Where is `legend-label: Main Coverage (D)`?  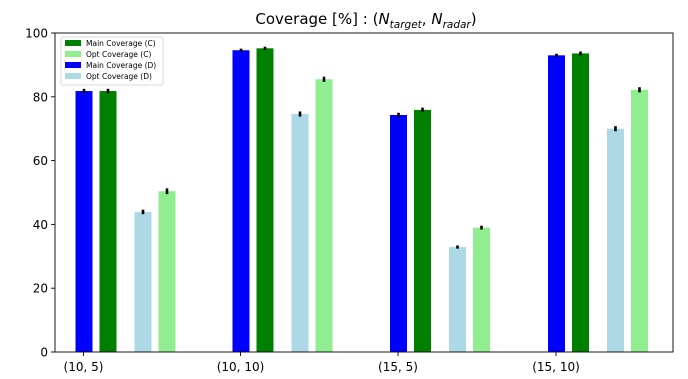
legend-label: Main Coverage (D) is located at coordinates (121, 65).